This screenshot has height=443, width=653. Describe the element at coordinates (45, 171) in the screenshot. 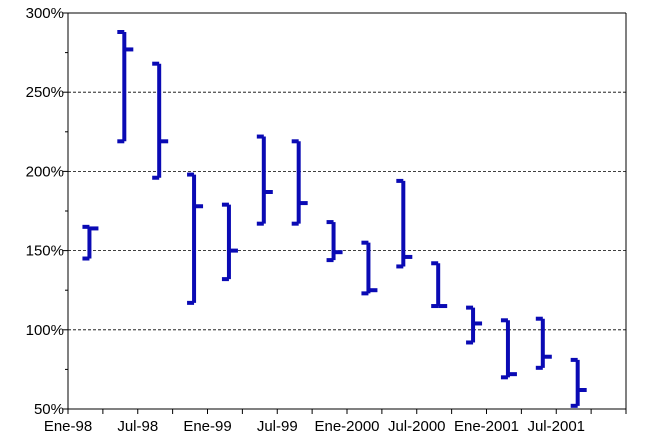

I see `y-tick-label: 200%` at that location.